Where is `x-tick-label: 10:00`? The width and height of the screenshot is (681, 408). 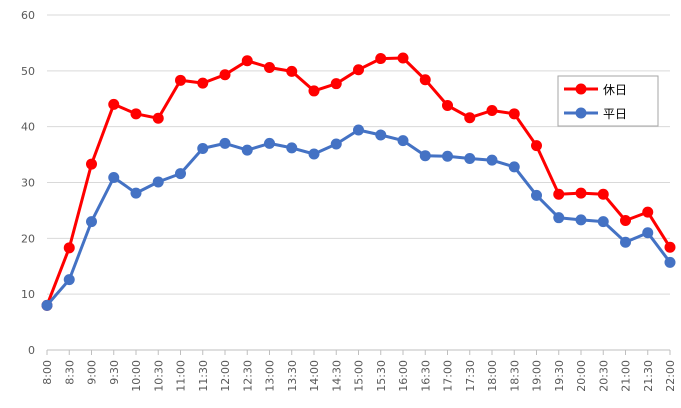
x-tick-label: 10:00 is located at coordinates (136, 376).